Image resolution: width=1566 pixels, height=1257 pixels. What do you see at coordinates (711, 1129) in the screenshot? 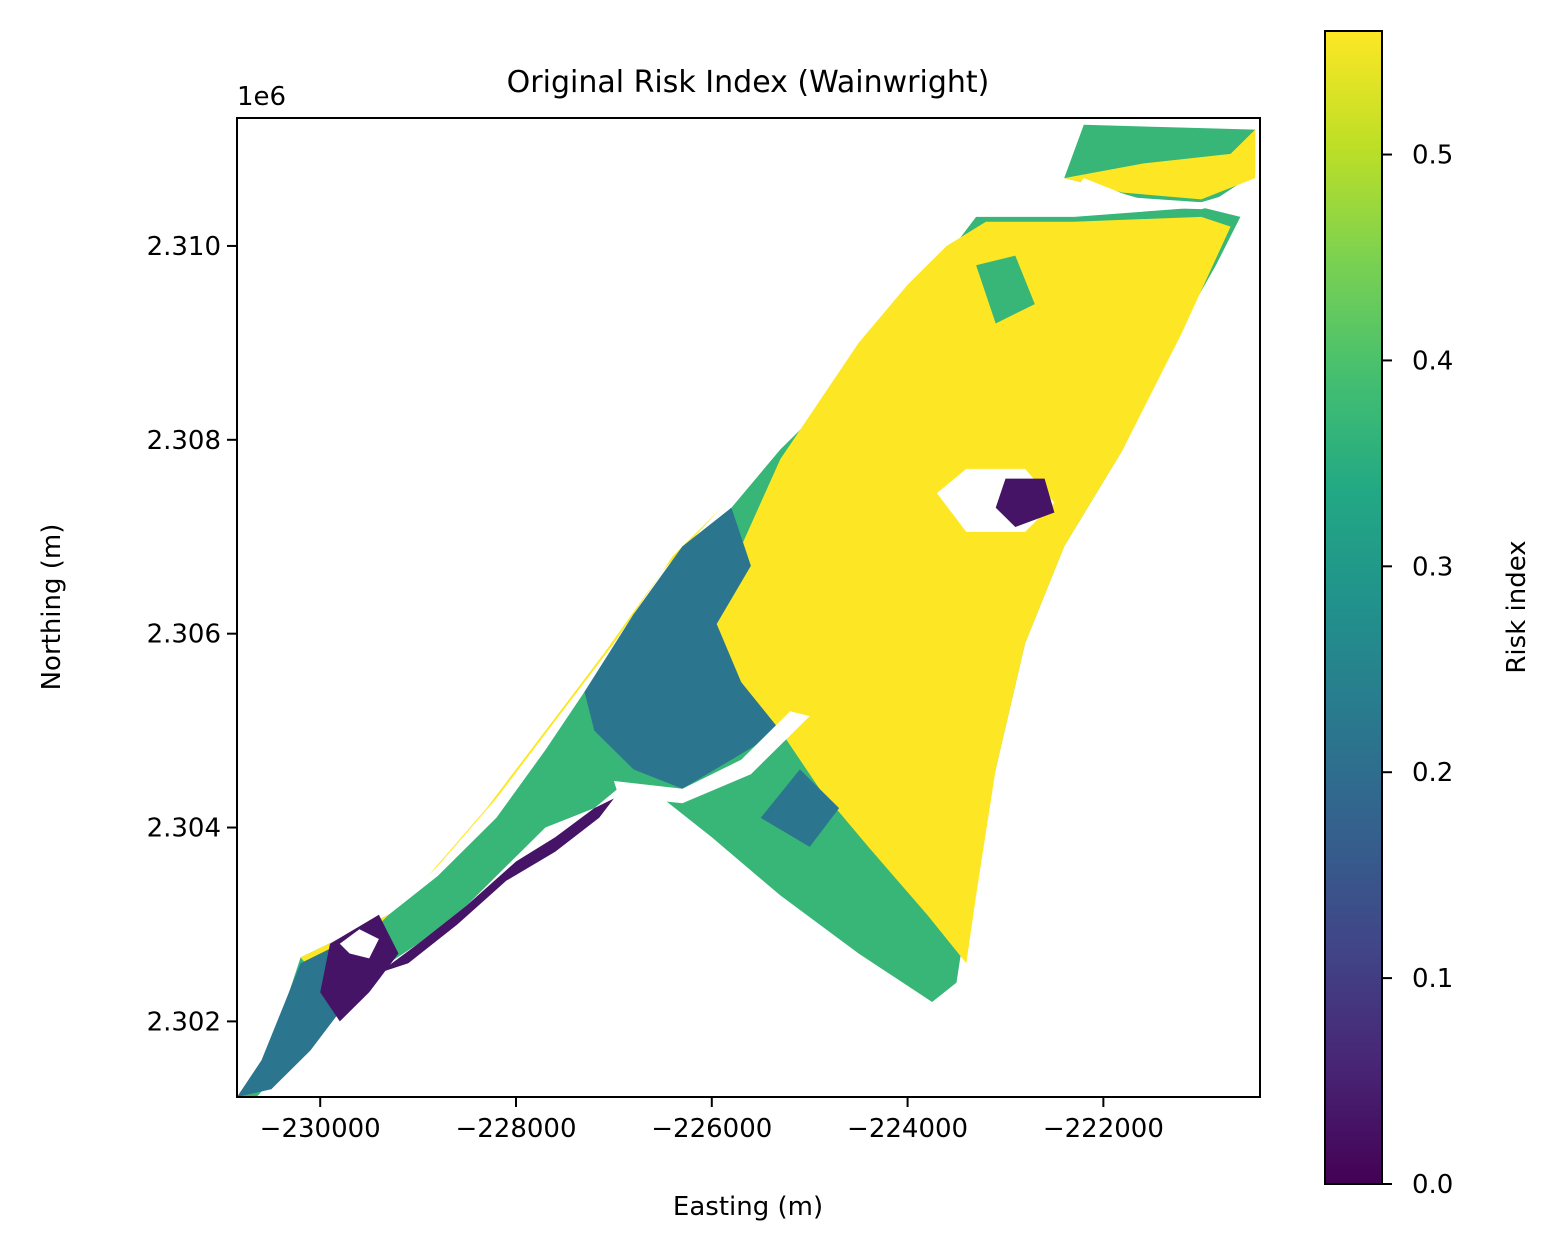
I see `x-tick-label: −226000` at bounding box center [711, 1129].